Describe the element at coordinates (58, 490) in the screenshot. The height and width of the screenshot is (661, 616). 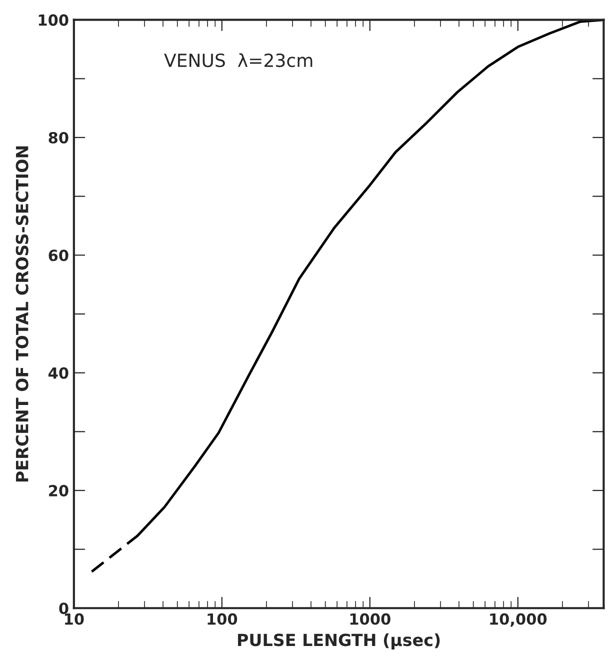
I see `y-tick-label: 20` at that location.